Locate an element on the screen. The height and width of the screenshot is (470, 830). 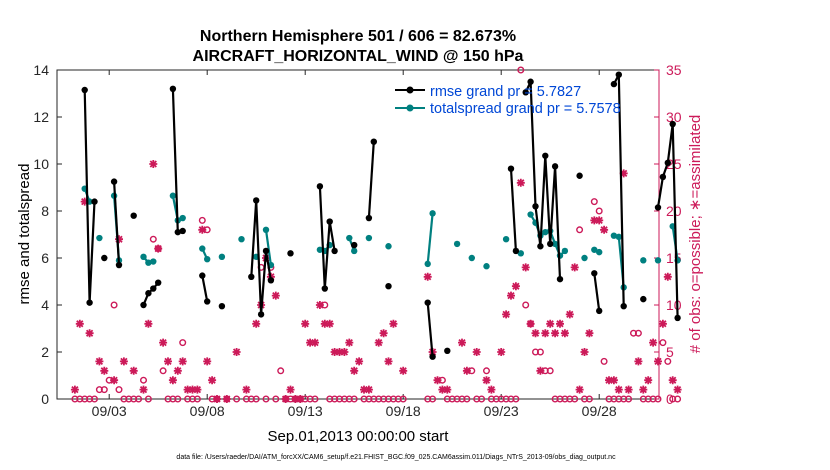
y2-tick-label: 10 is located at coordinates (674, 305).